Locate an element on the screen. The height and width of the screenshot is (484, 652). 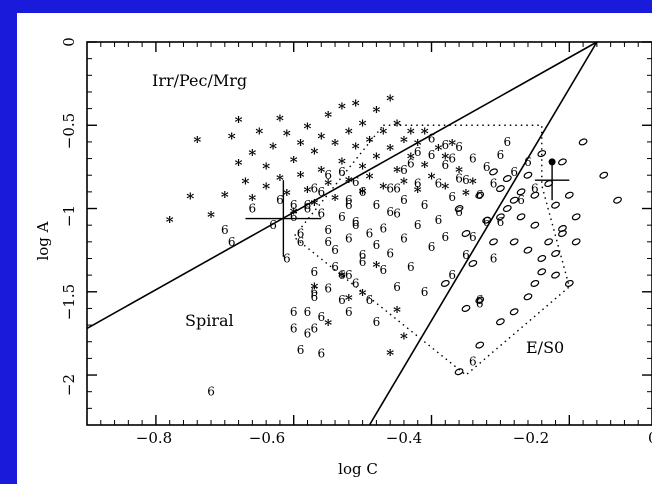
x-tick-label: −0.2 is located at coordinates (531, 438).